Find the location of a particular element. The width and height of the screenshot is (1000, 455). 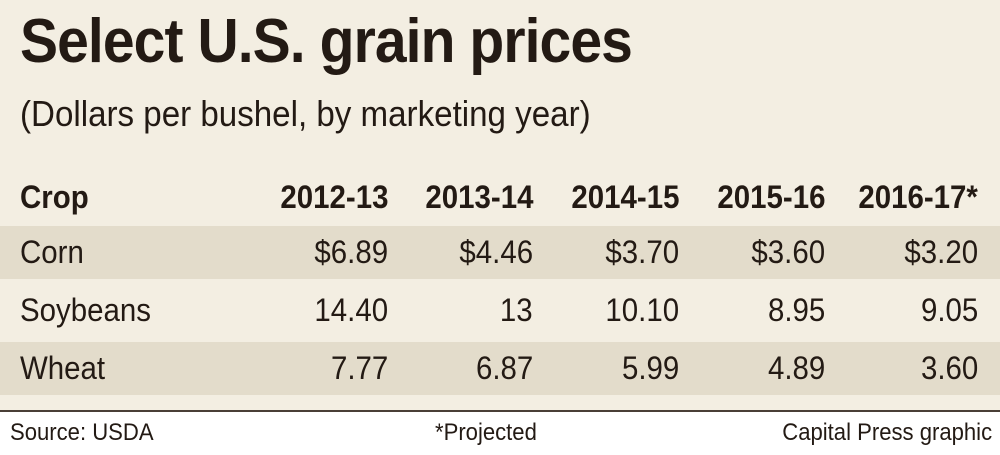

table-row-soybeans: Soybeans 14.40 13 10.10 8.95 9.05 is located at coordinates (500, 310).